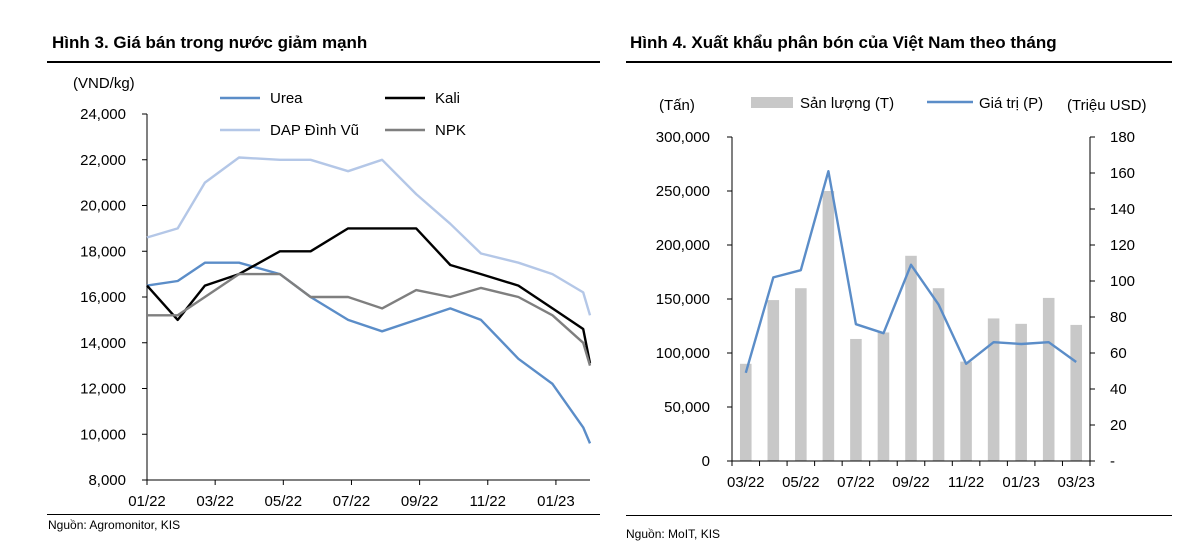 This screenshot has width=1200, height=545. What do you see at coordinates (450, 130) in the screenshot?
I see `legend-label: NPK` at bounding box center [450, 130].